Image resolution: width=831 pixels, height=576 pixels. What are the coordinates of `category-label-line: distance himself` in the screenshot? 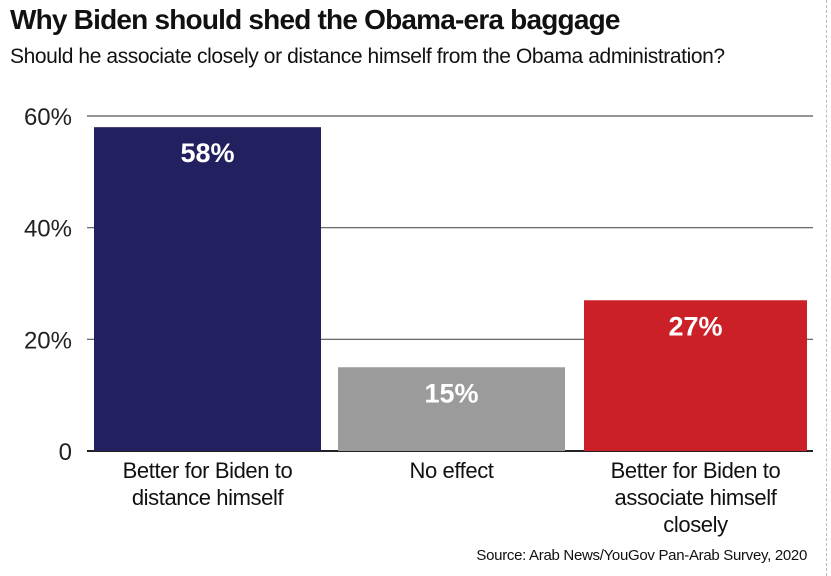 It's located at (207, 497).